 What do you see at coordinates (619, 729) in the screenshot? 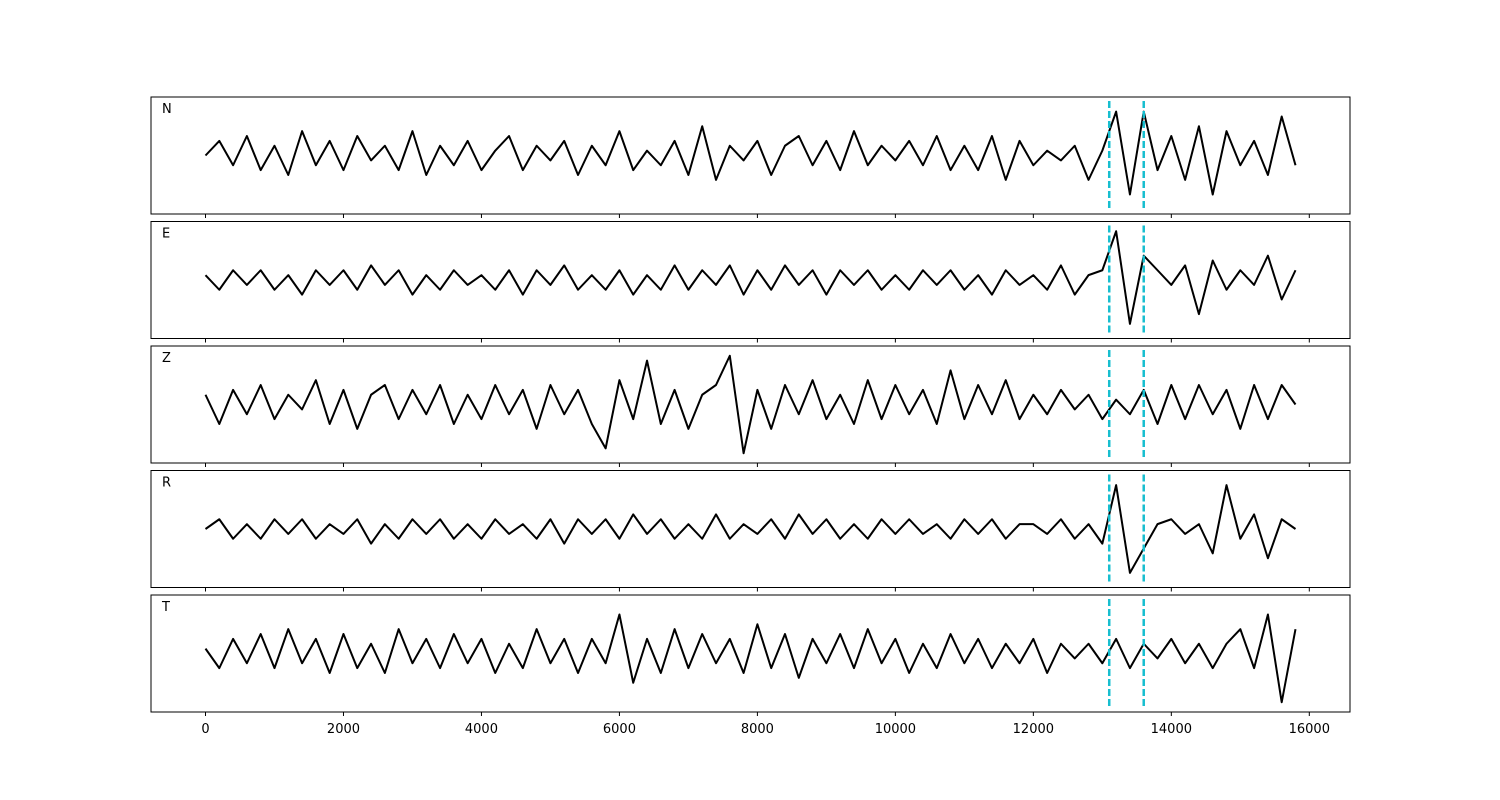
I see `x-tick-label: 6000` at bounding box center [619, 729].